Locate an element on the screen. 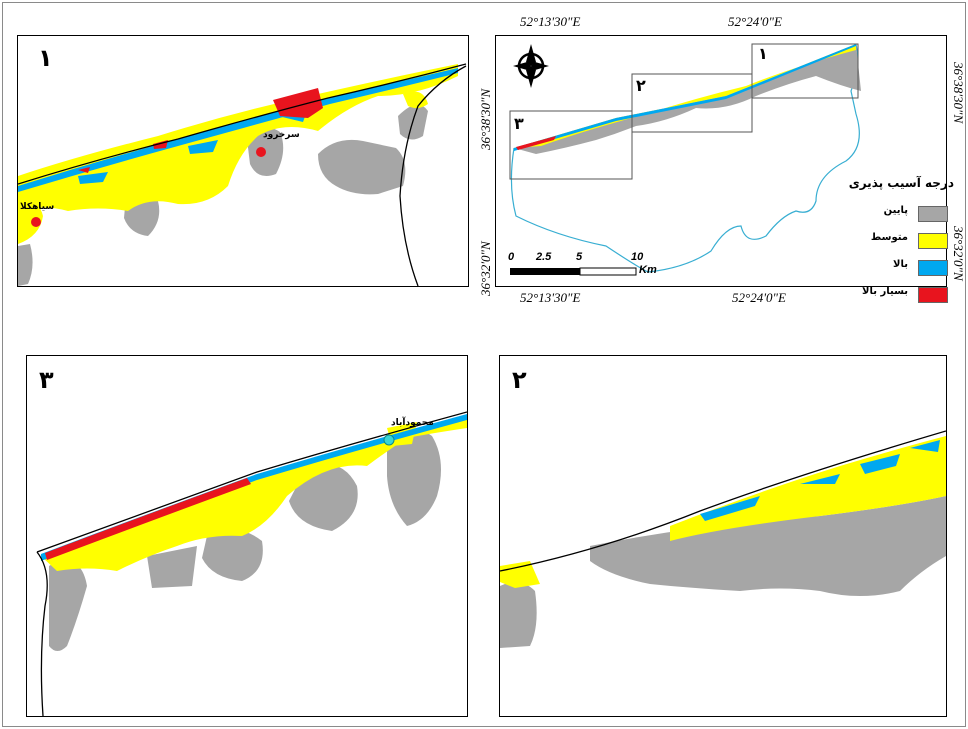 The image size is (968, 729). legend-item: بسیار بالا is located at coordinates (894, 294).